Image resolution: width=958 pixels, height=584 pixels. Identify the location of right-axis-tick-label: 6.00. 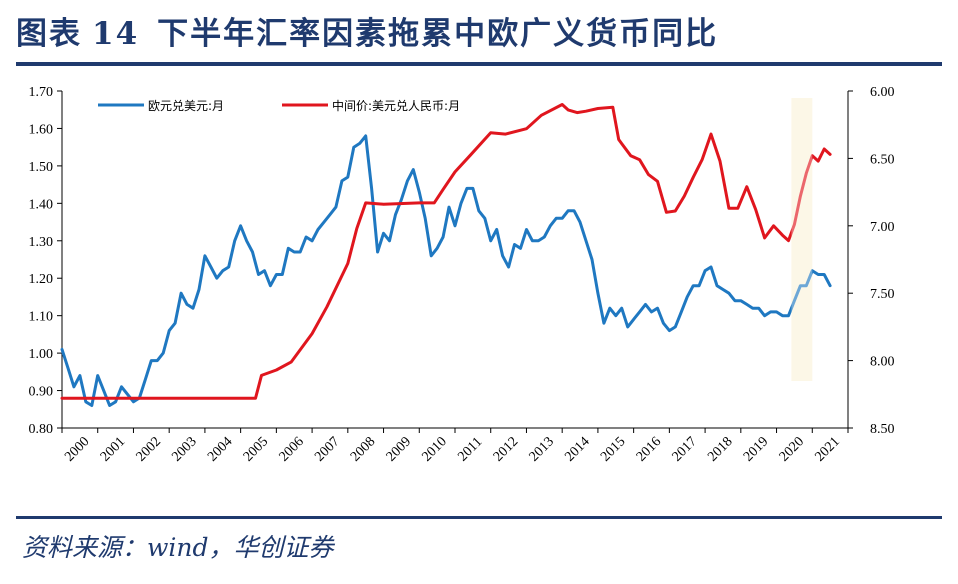
(882, 92).